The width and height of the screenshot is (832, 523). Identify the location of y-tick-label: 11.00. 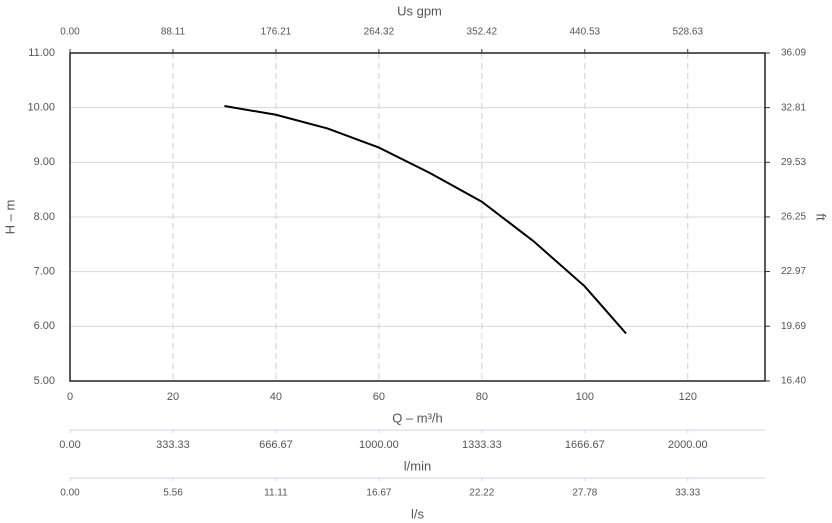
(41, 53).